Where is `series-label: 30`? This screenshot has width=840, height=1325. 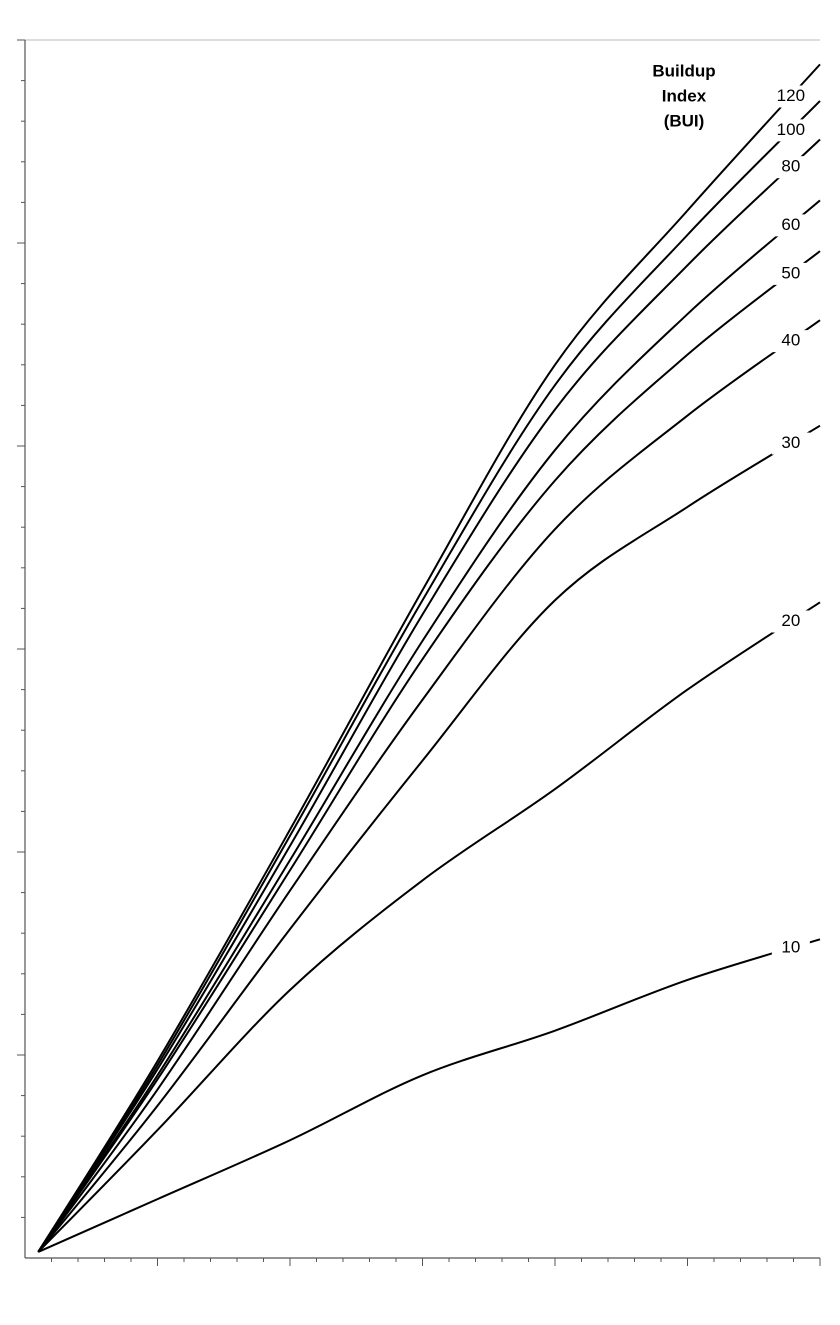 series-label: 30 is located at coordinates (790, 442).